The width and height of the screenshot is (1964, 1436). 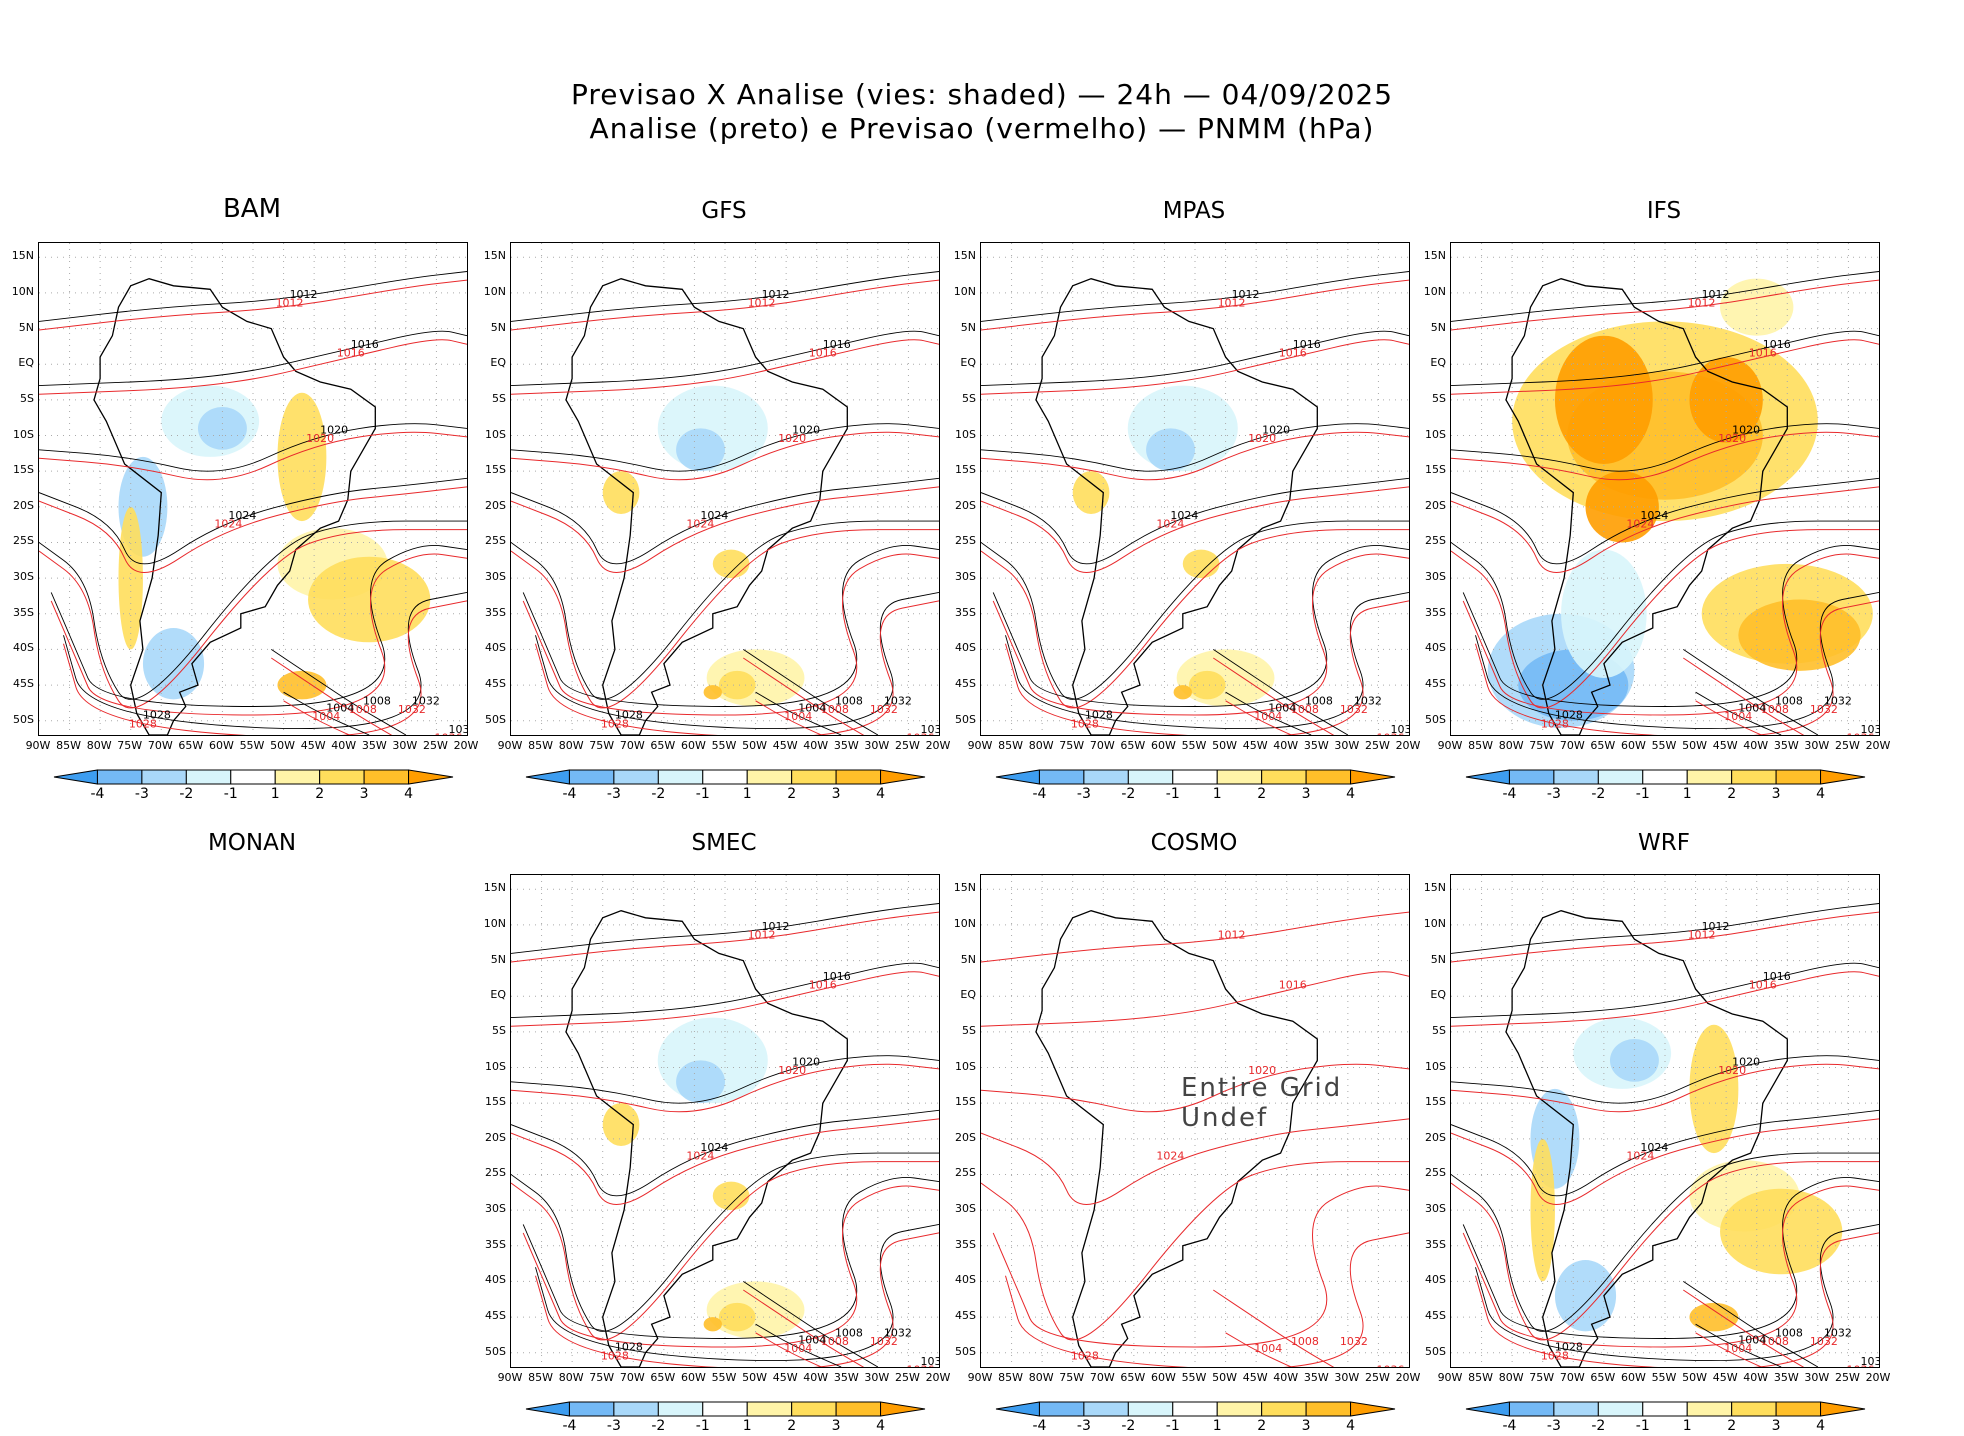 What do you see at coordinates (1763, 353) in the screenshot?
I see `contour-label: 1016` at bounding box center [1763, 353].